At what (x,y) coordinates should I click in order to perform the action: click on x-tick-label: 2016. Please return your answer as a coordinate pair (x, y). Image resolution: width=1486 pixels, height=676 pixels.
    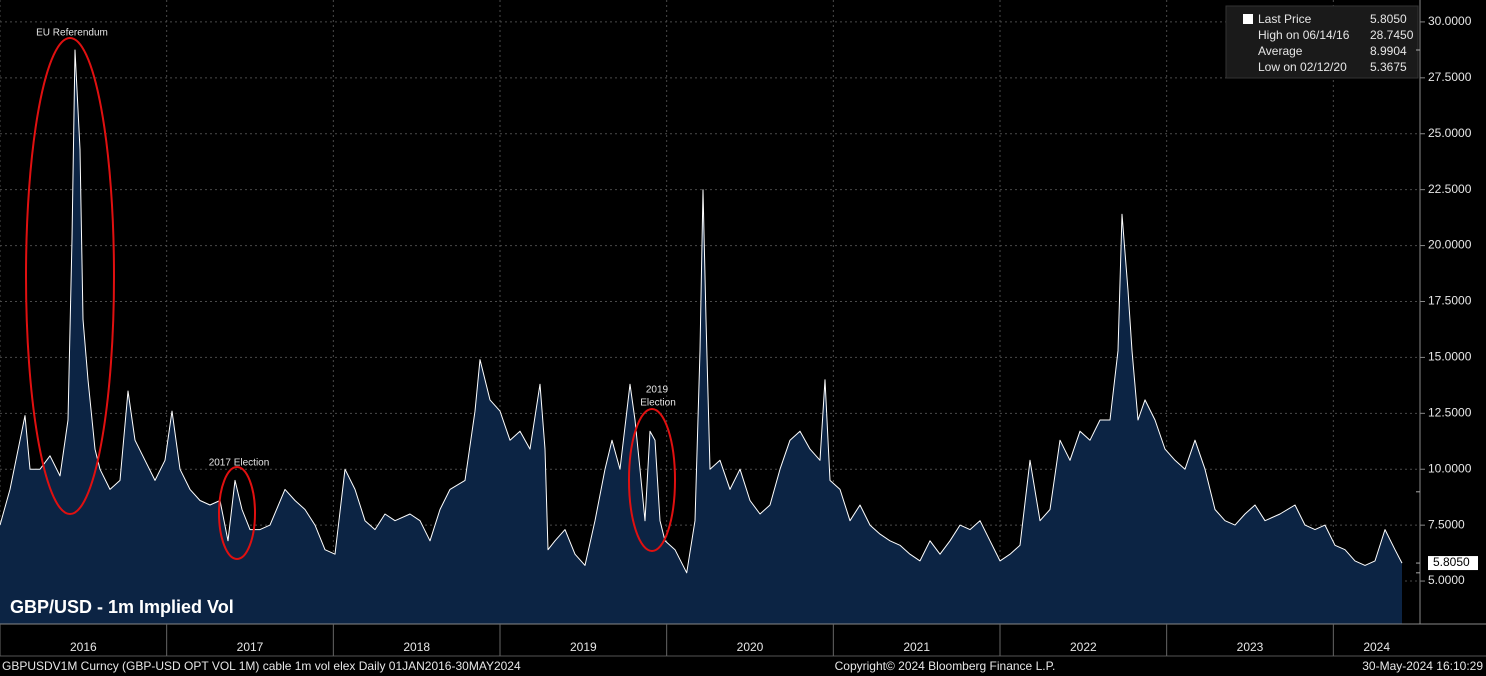
    Looking at the image, I should click on (83, 647).